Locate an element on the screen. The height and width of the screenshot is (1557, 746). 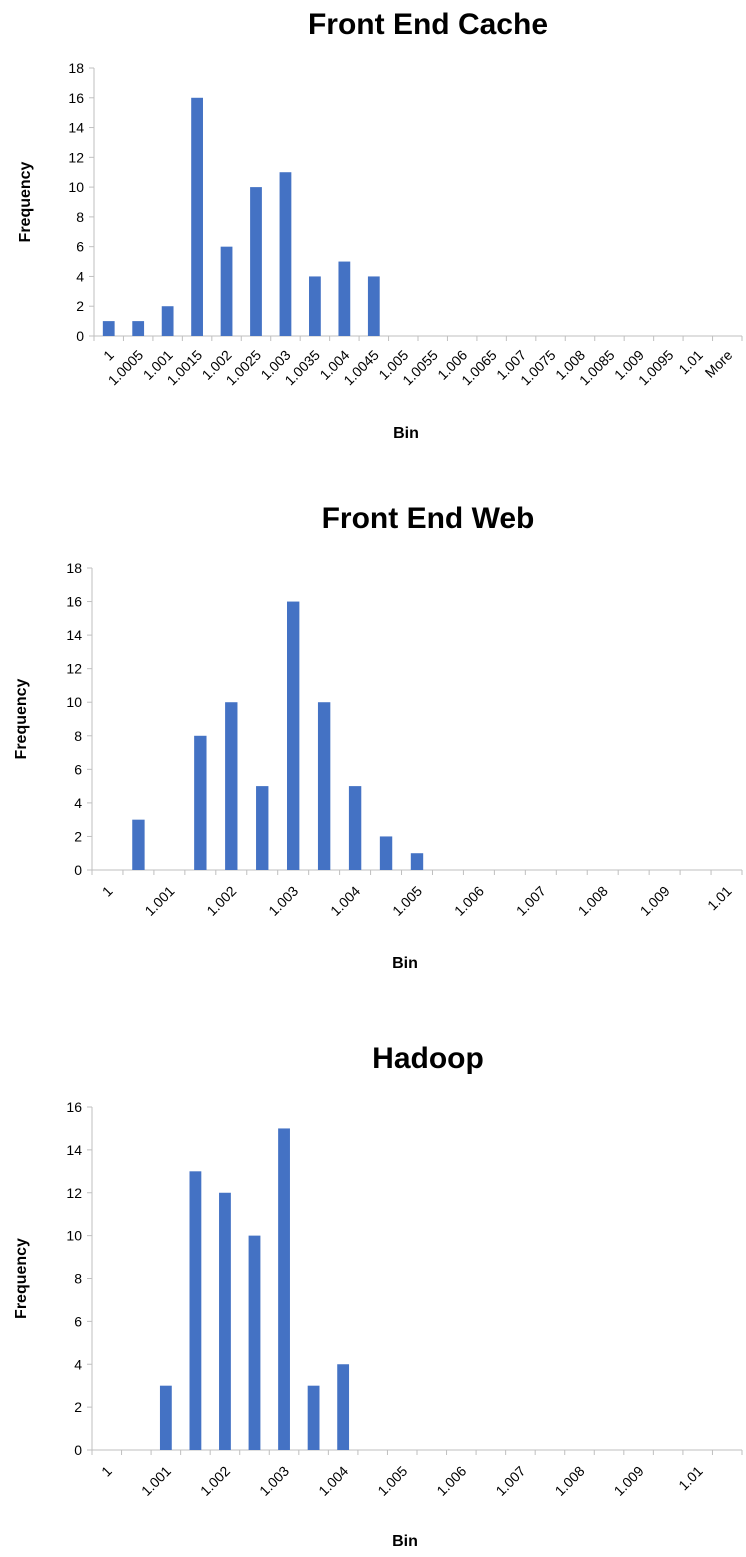
chart-title: Front End Web is located at coordinates (428, 518).